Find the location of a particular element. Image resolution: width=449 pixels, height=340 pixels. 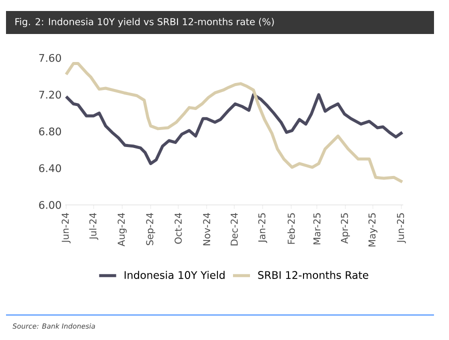

x-tick-label: Oct-24 is located at coordinates (178, 228).